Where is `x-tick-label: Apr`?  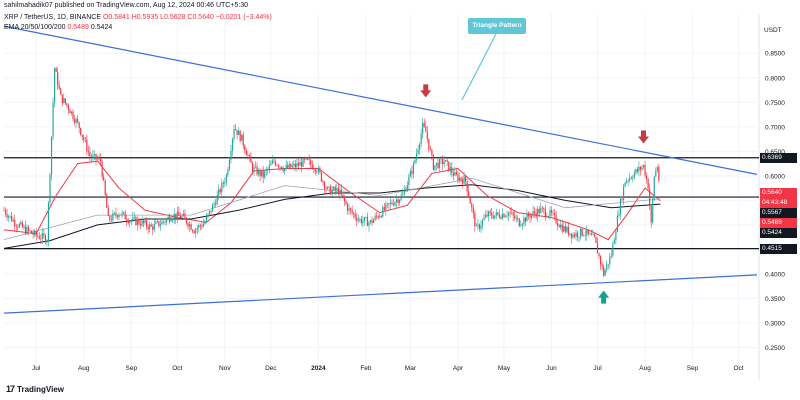 x-tick-label: Apr is located at coordinates (458, 368).